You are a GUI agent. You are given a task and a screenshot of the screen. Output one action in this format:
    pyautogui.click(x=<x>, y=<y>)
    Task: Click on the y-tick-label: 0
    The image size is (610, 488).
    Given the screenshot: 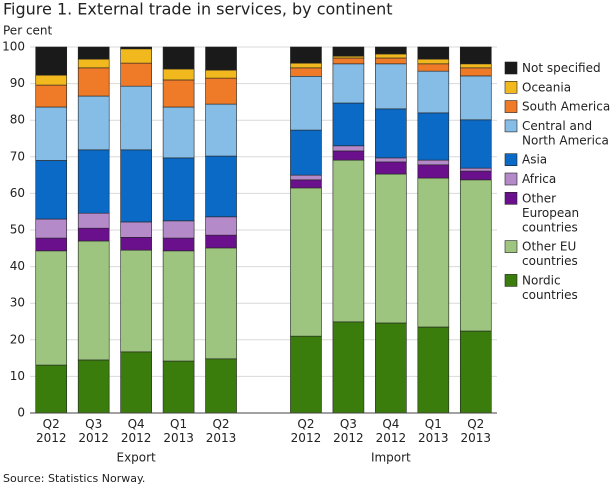 What is the action you would take?
    pyautogui.click(x=21, y=413)
    